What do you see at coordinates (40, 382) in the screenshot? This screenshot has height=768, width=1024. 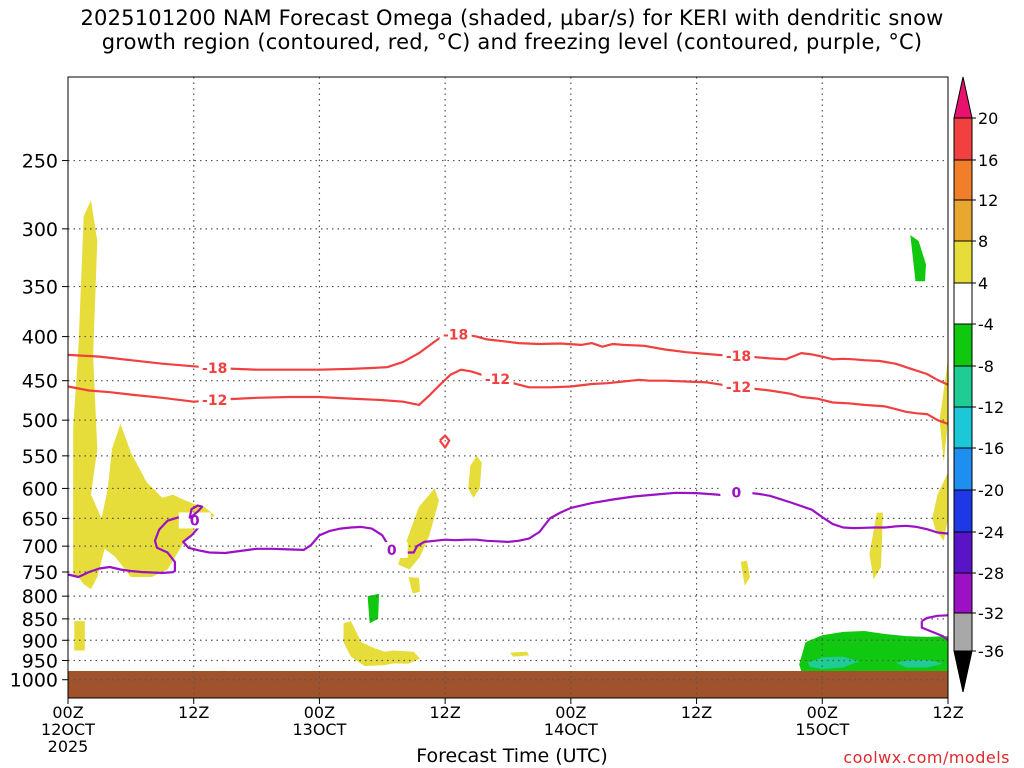 I see `y-tick-label: 450` at bounding box center [40, 382].